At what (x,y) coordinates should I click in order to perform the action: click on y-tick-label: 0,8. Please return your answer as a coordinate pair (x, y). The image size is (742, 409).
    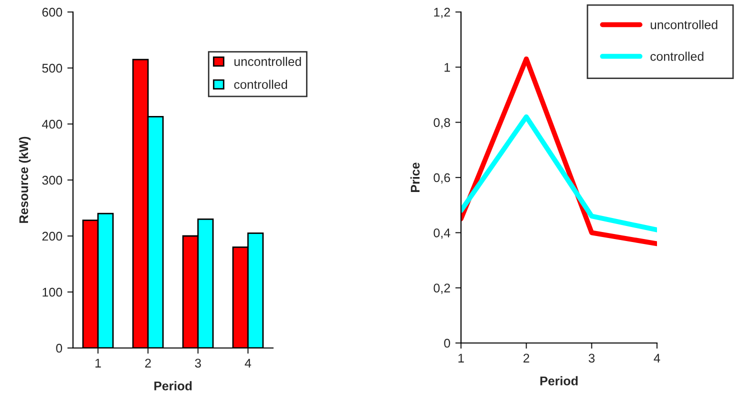
    Looking at the image, I should click on (442, 123).